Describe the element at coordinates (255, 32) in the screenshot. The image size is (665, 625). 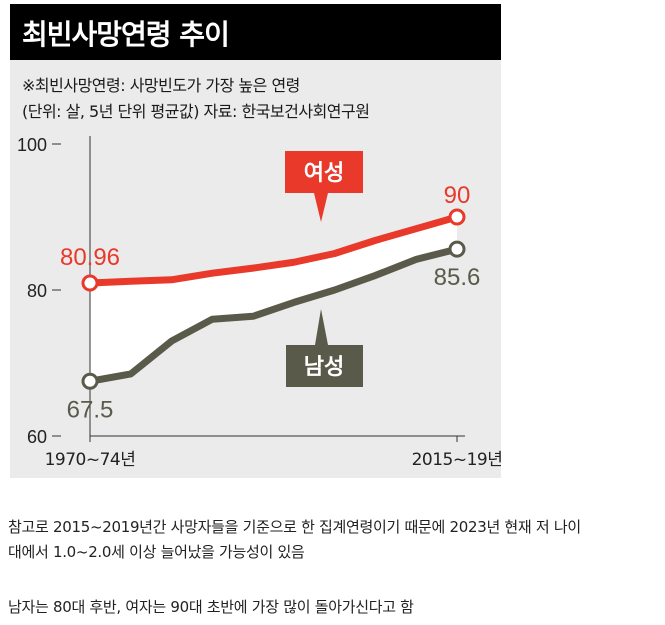
I see `title-bar: 최빈사망연령 추이` at that location.